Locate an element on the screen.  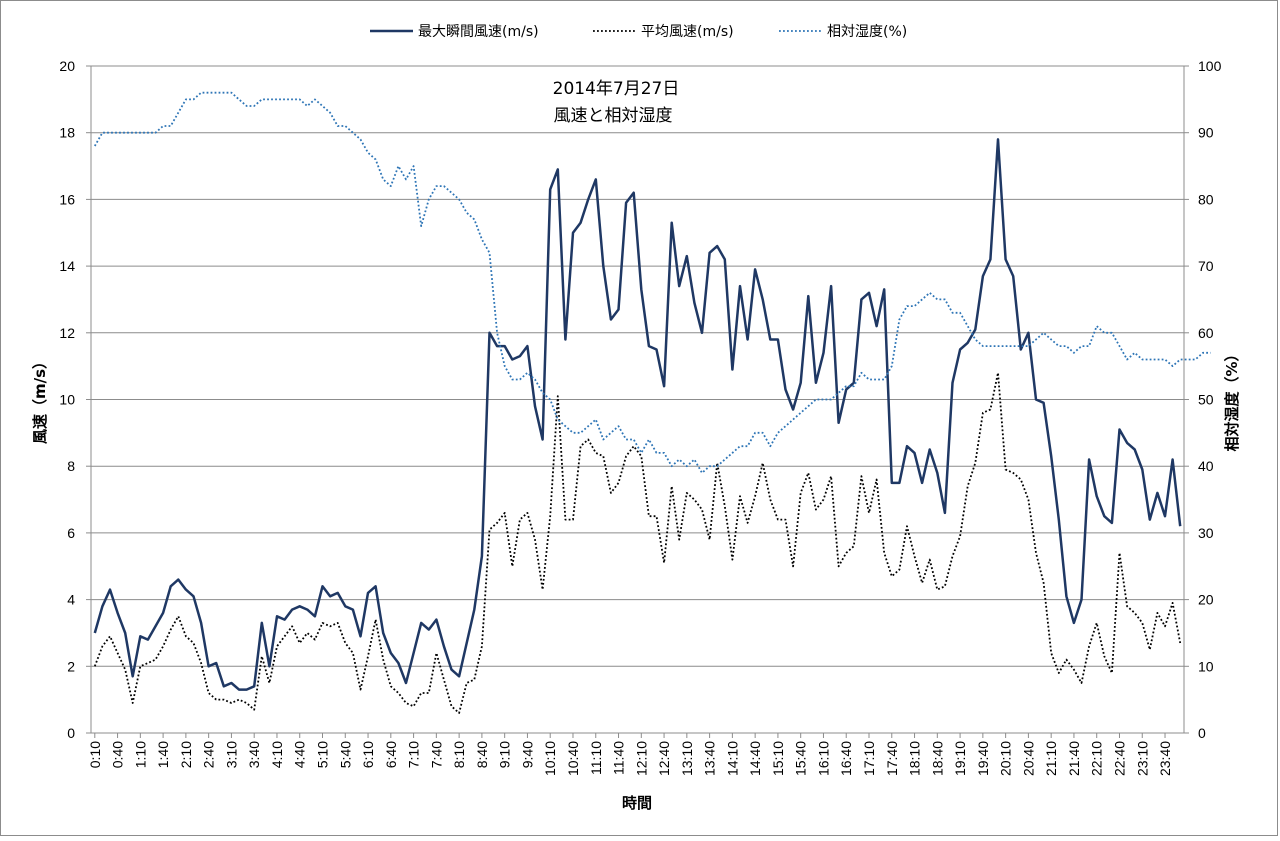
y-left-ticks: 0 2 4 6 8 10 12 14 16 18 20 is located at coordinates (75, 399).